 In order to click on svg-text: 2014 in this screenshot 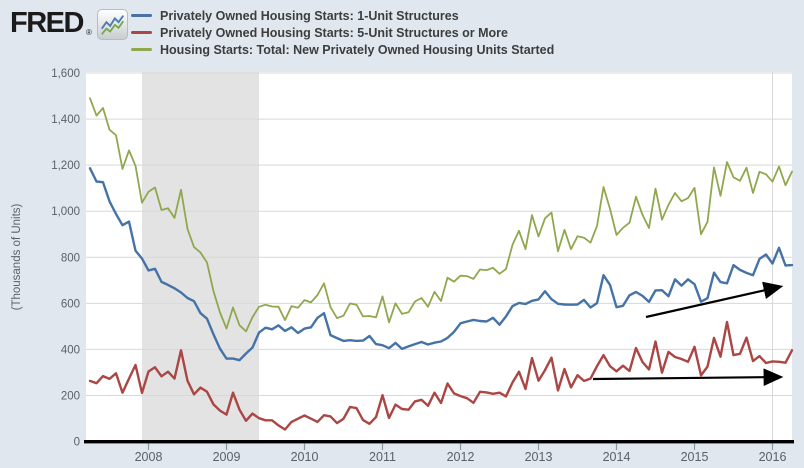, I will do `click(617, 457)`.